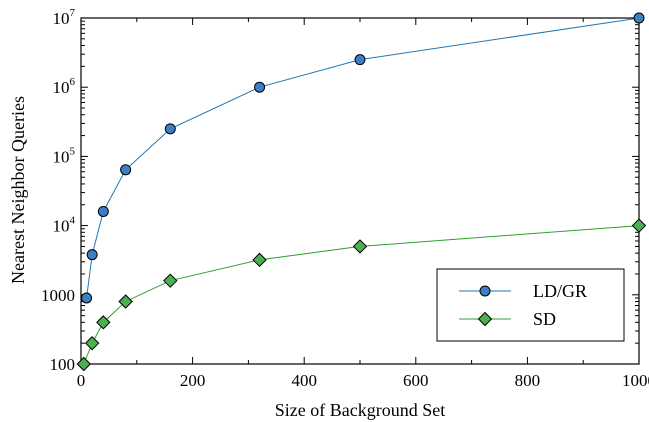 This screenshot has width=649, height=422. What do you see at coordinates (64, 86) in the screenshot?
I see `y-tick-label: 10⁶` at bounding box center [64, 86].